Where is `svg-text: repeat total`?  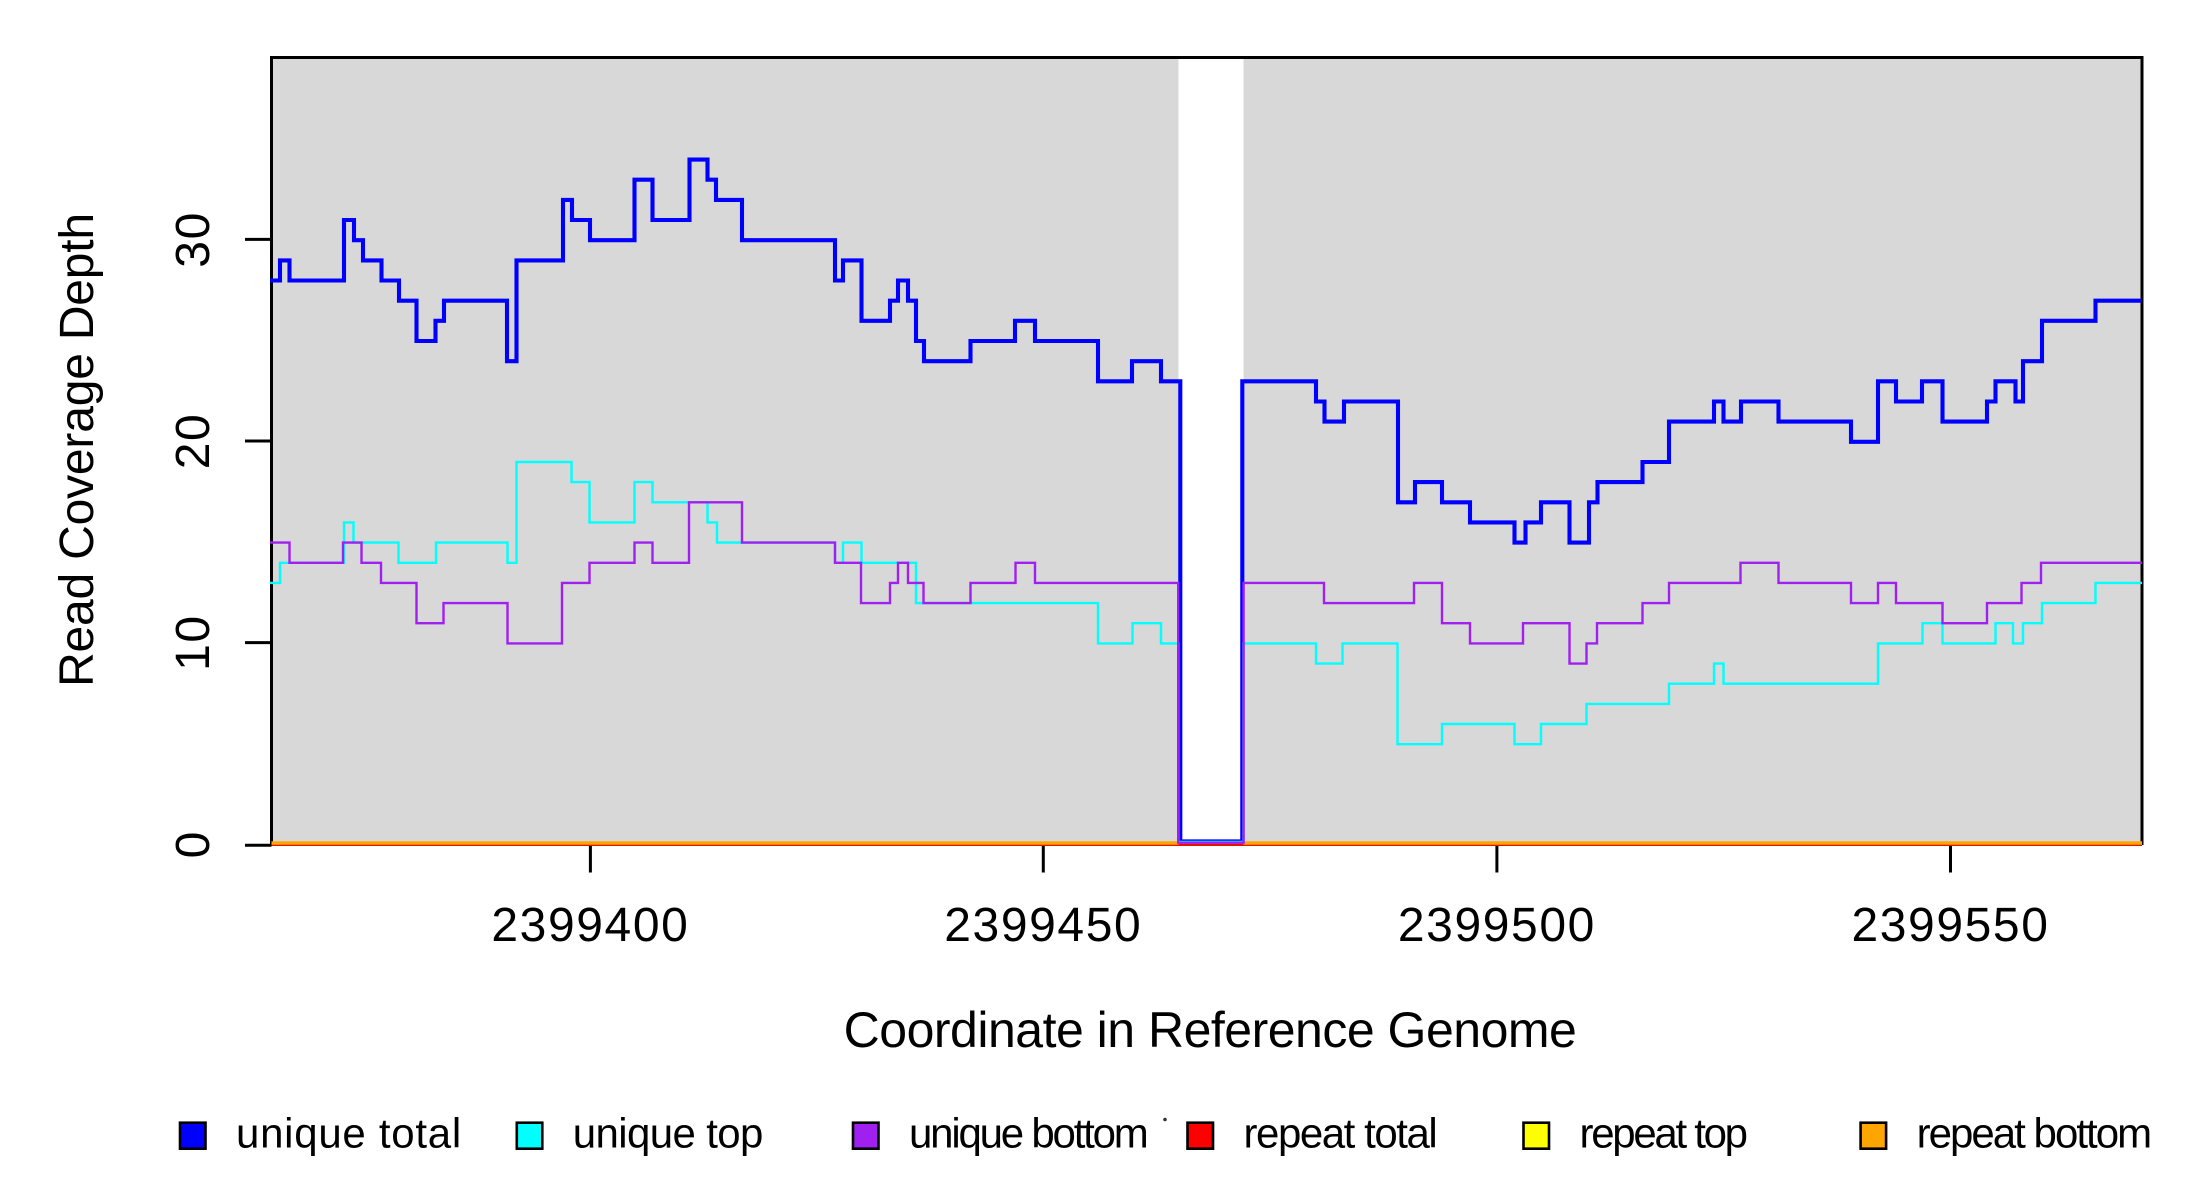
svg-text: repeat total is located at coordinates (1340, 1133).